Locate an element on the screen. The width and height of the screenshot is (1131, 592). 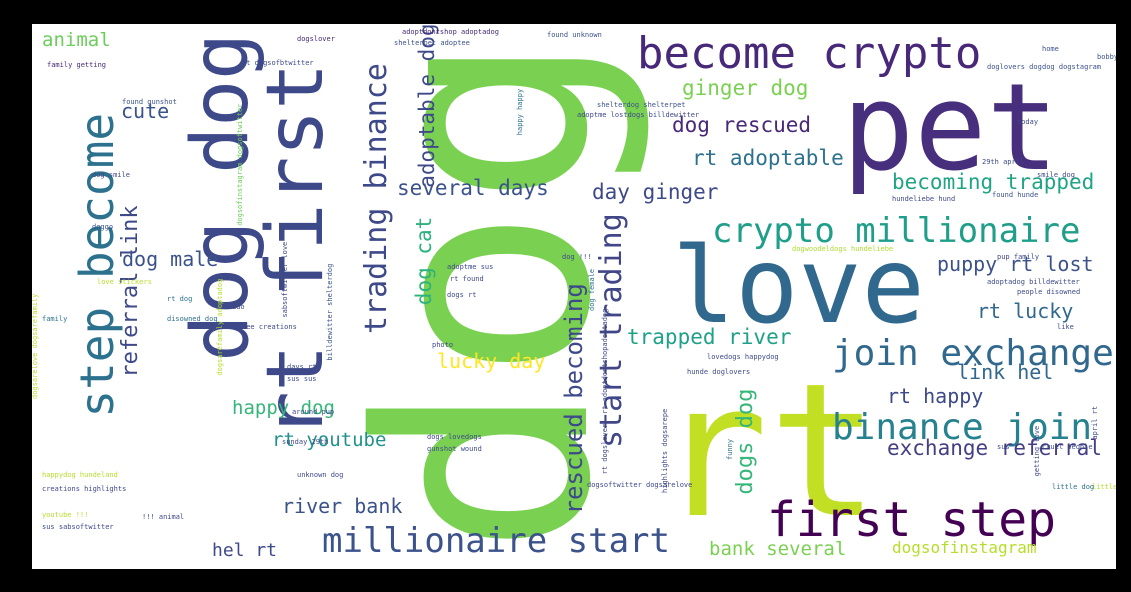
word-days-rt-78: days rt is located at coordinates (302, 367).